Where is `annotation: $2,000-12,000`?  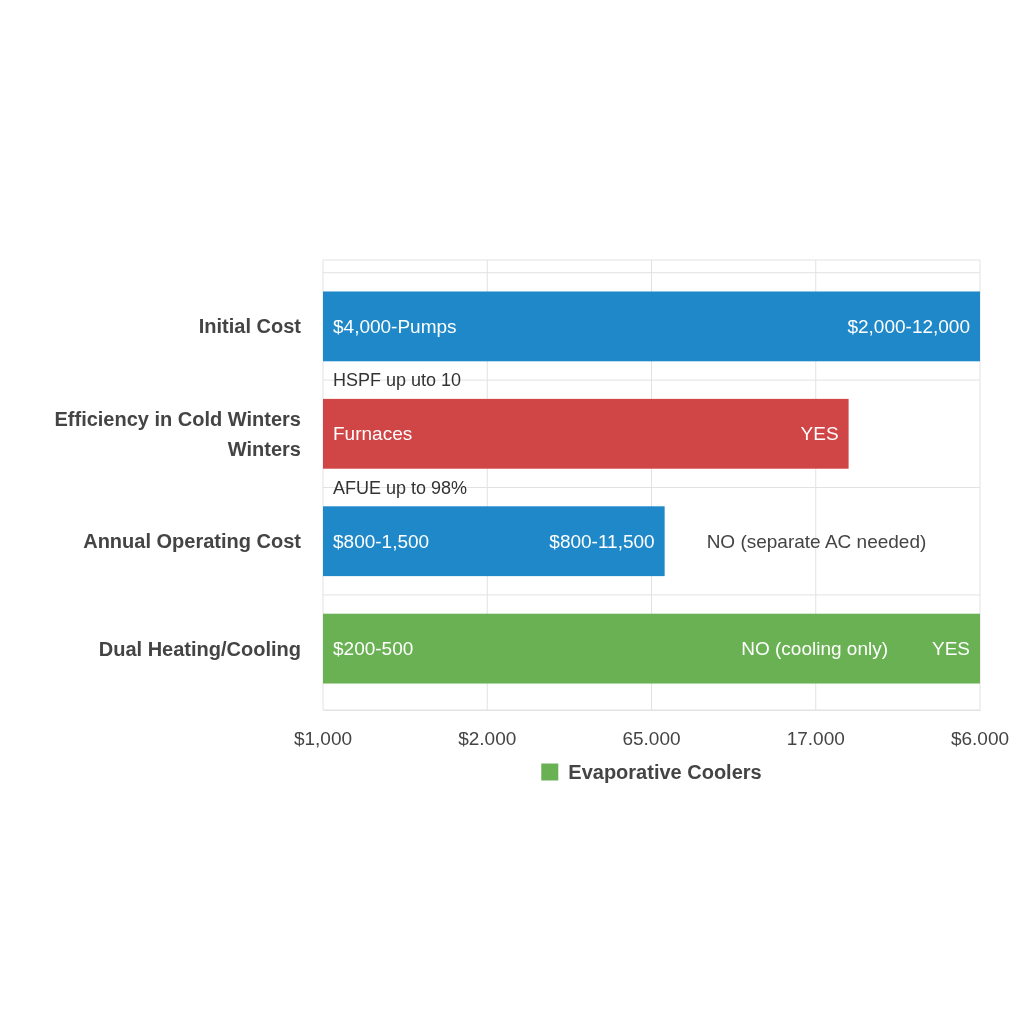
annotation: $2,000-12,000 is located at coordinates (908, 327).